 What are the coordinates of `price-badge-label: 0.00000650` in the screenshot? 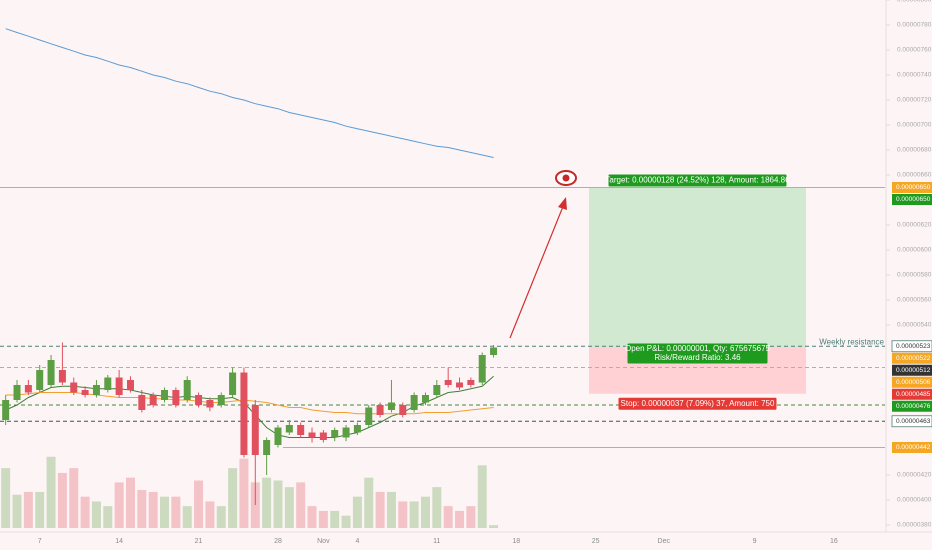 It's located at (913, 199).